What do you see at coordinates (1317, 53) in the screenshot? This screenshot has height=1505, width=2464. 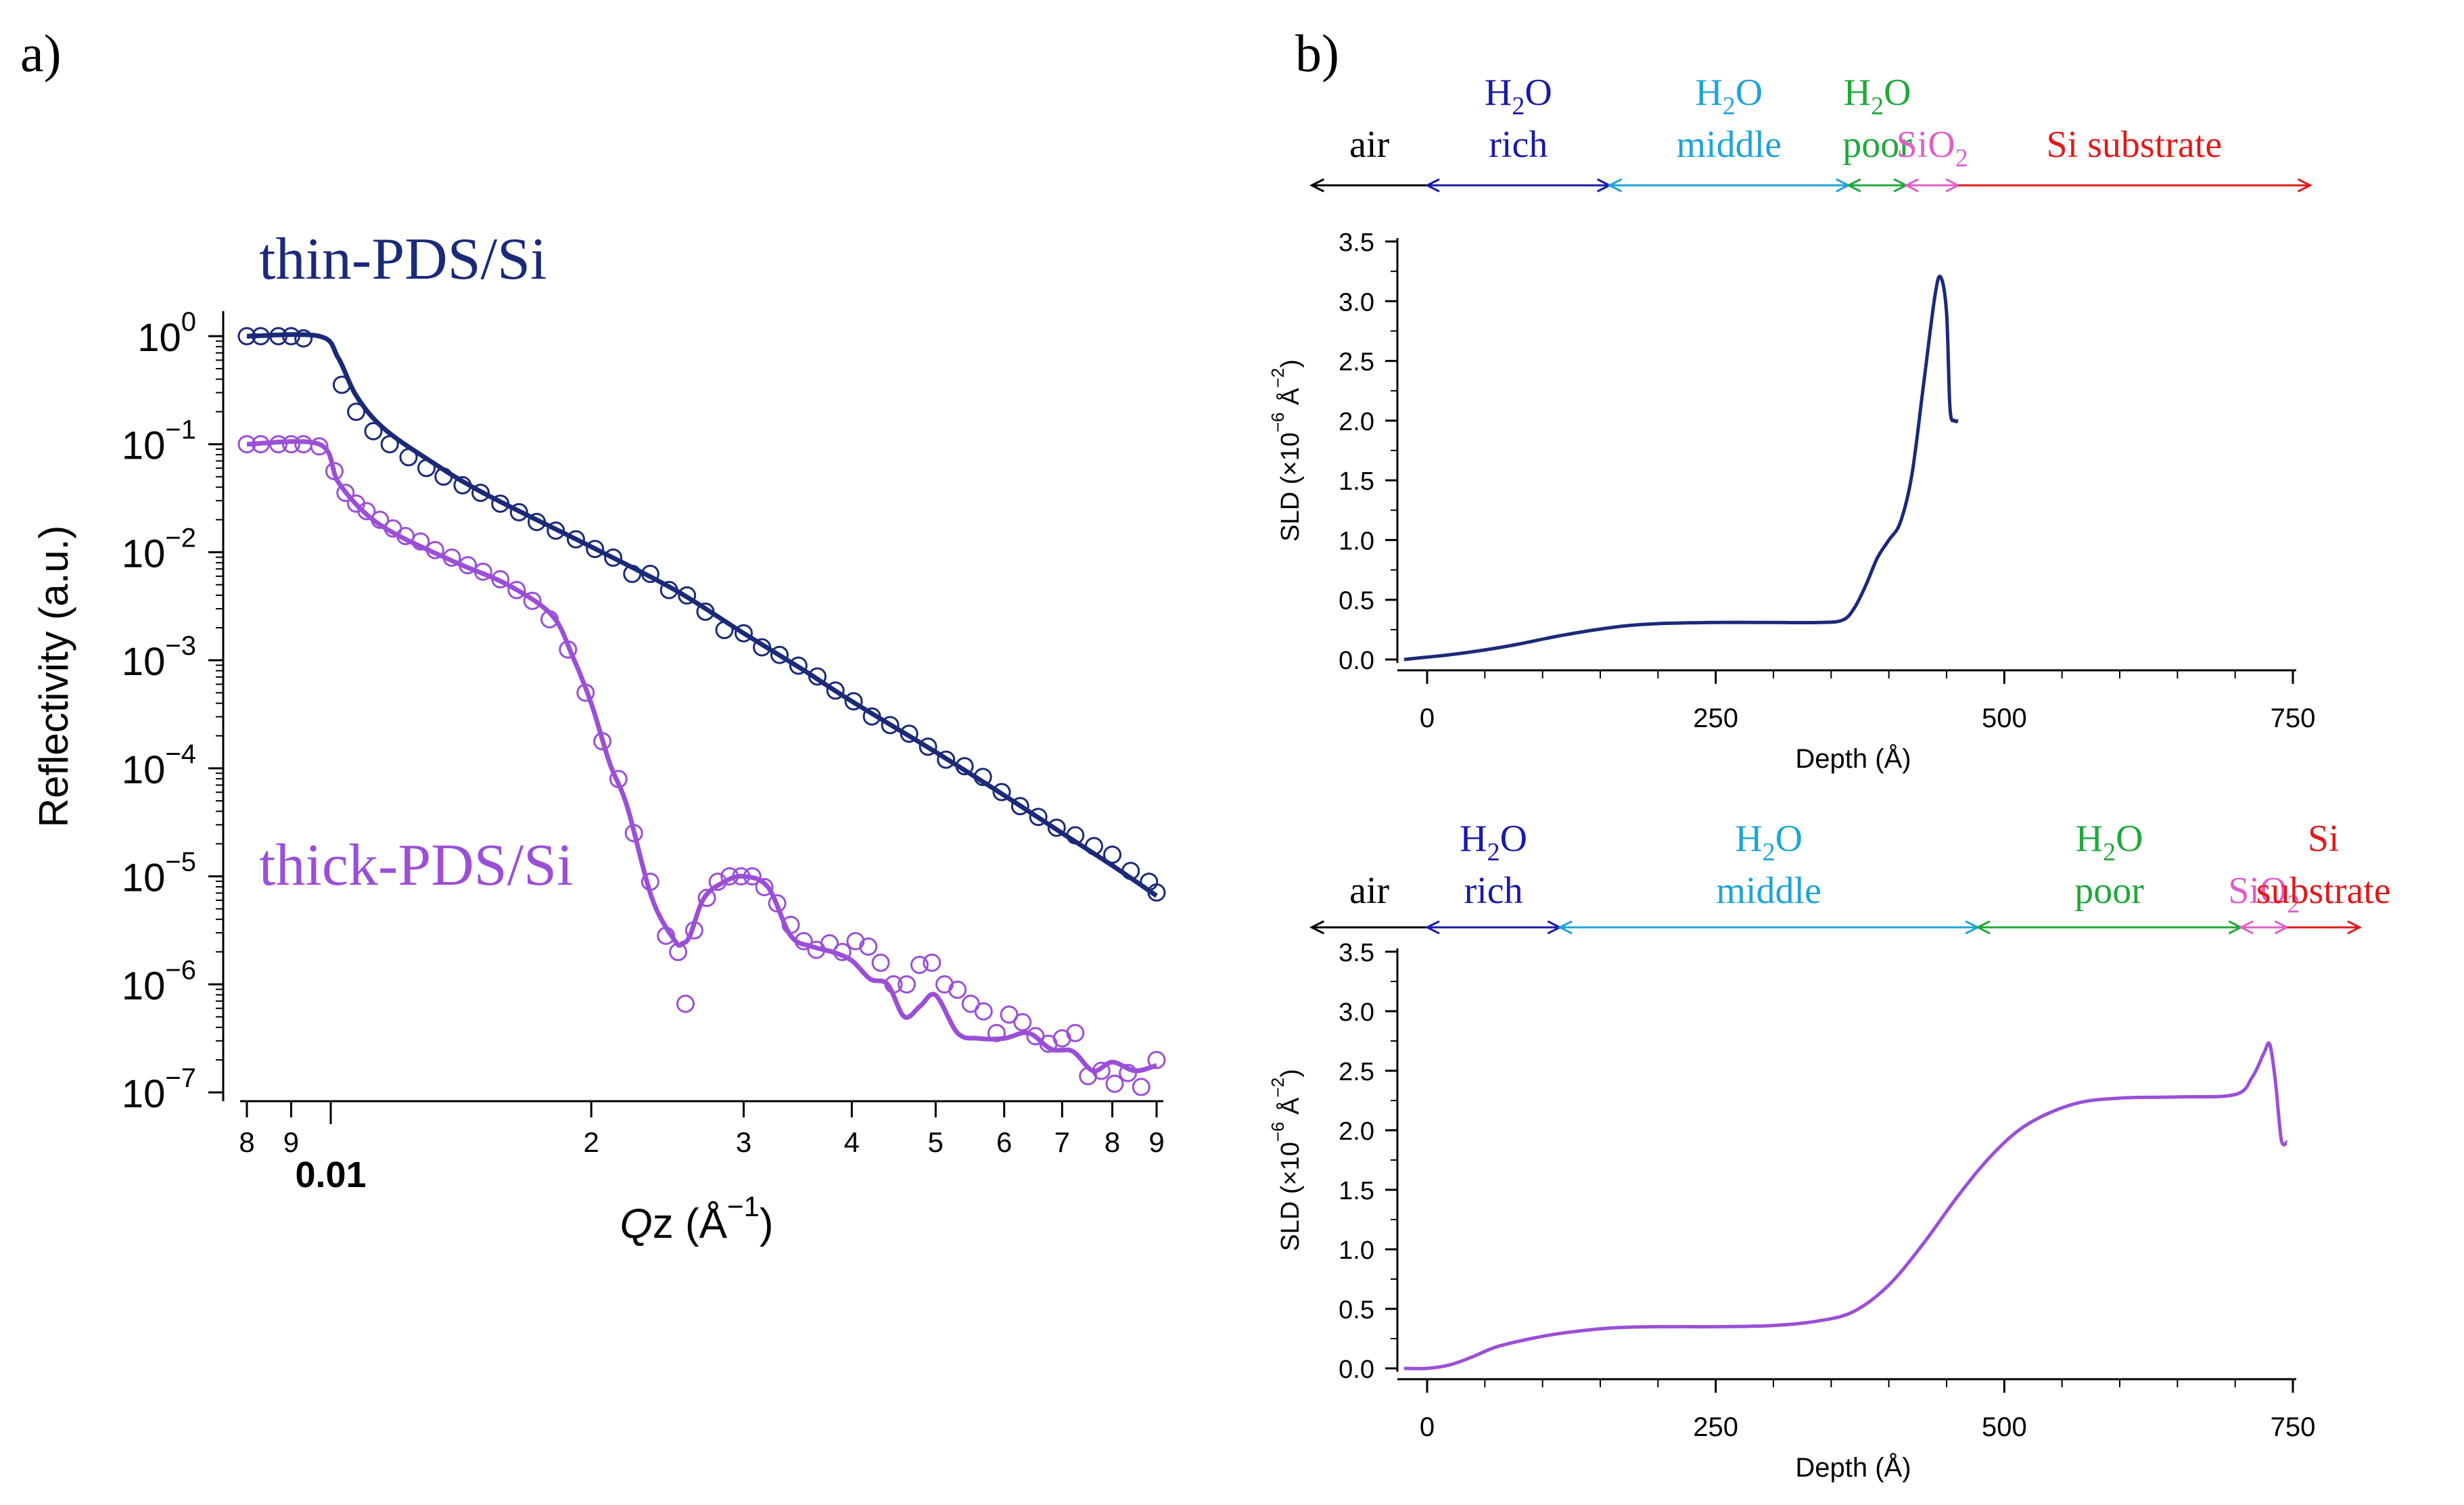 I see `panel-label-b: b)` at bounding box center [1317, 53].